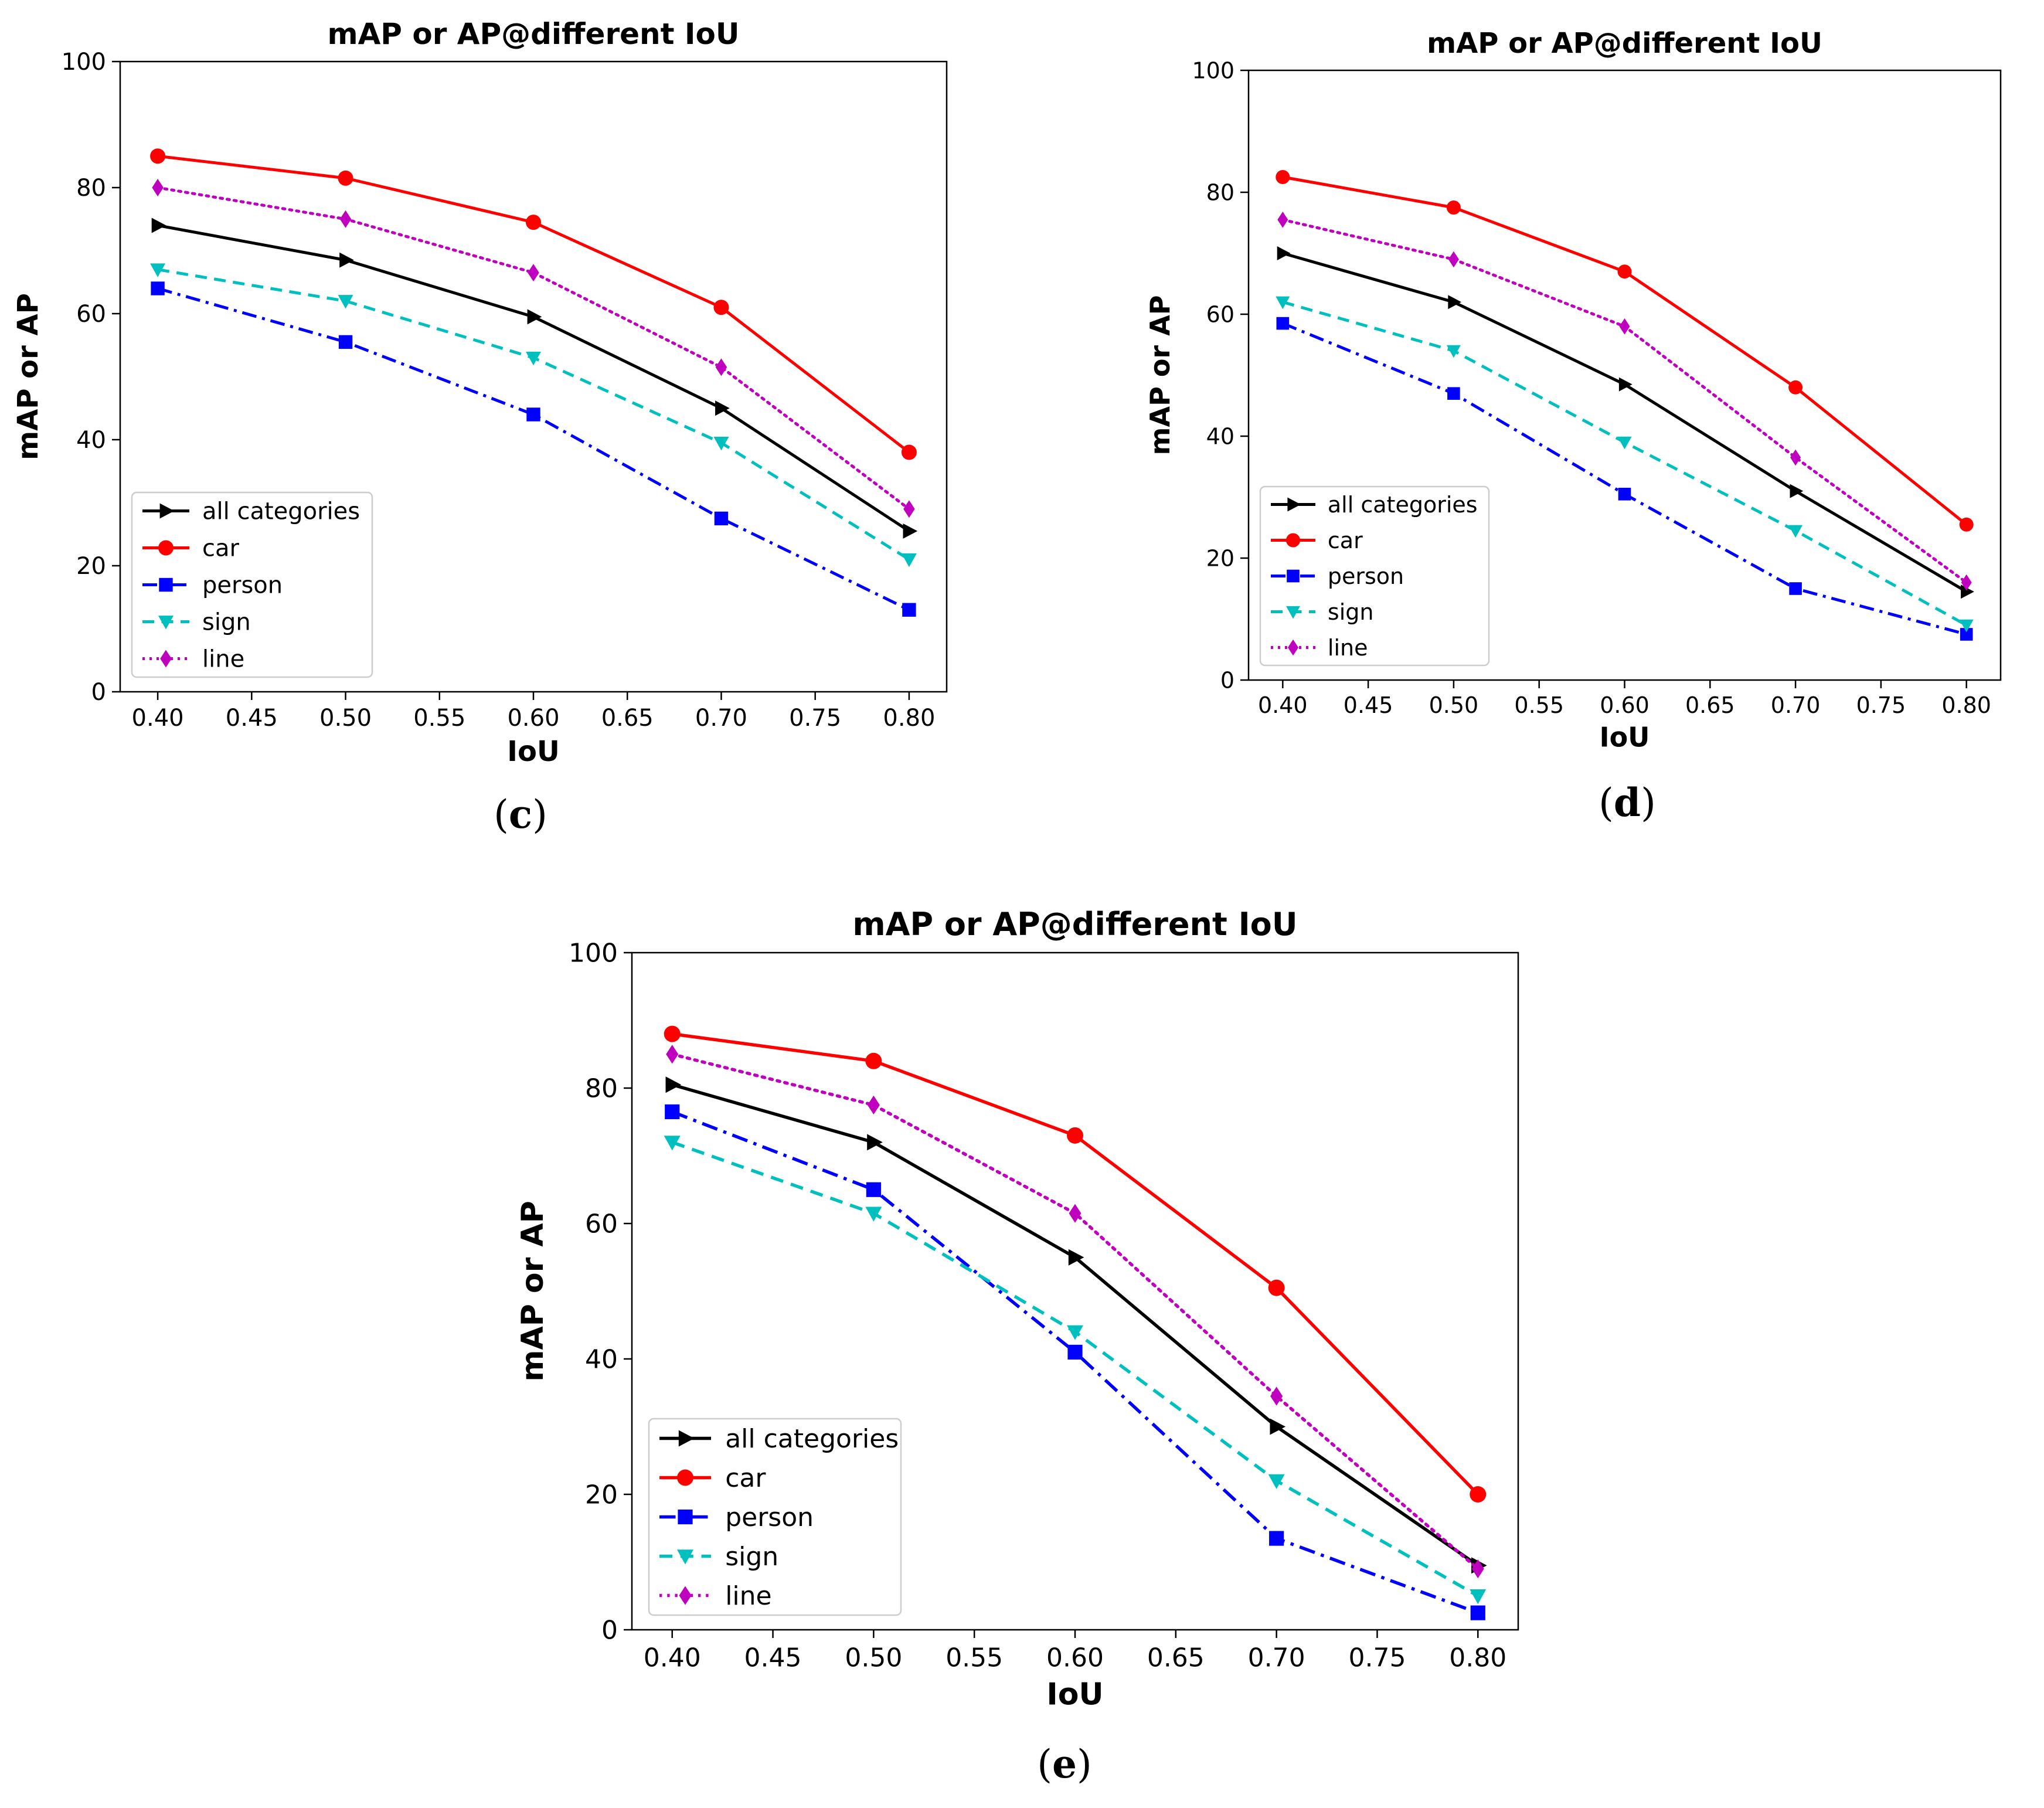 Image resolution: width=2044 pixels, height=1808 pixels. I want to click on caption-e: (e), so click(1064, 1764).